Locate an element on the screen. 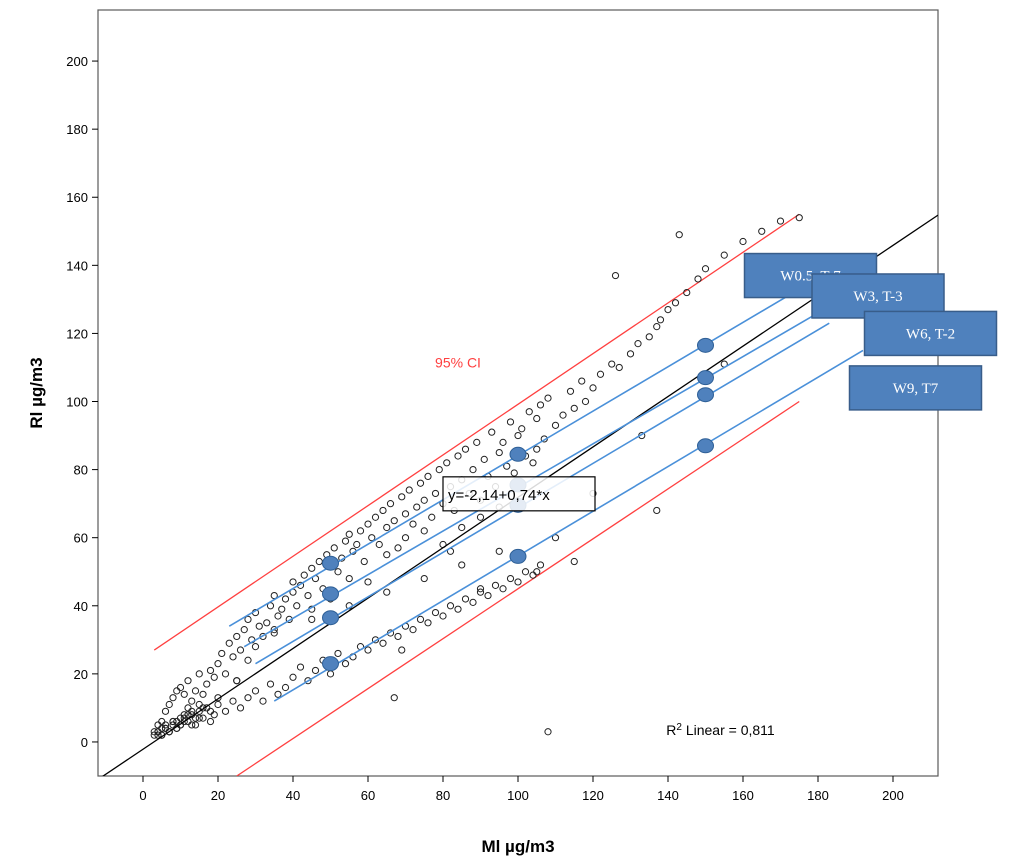  series-label: W3, T-3 is located at coordinates (877, 297).